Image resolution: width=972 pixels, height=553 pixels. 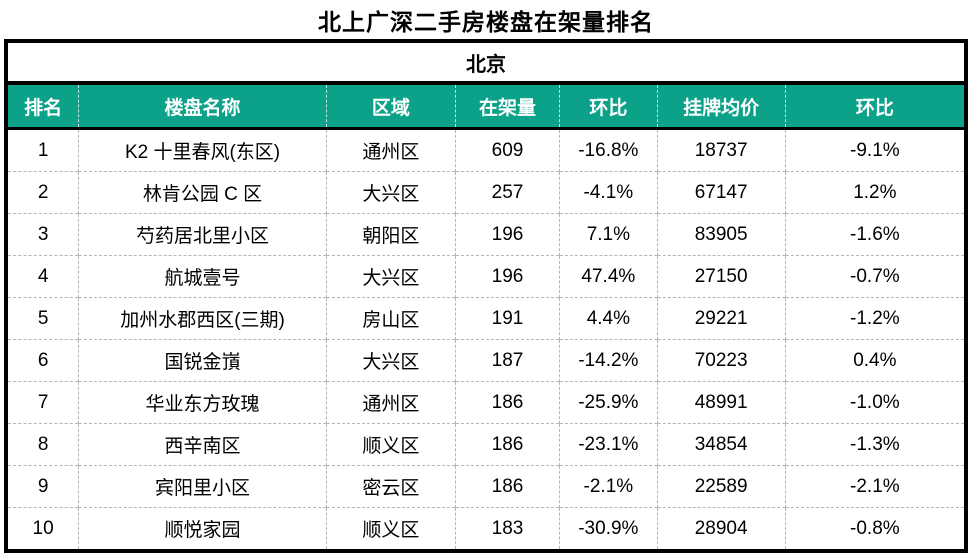 I want to click on price-cell: 29221, so click(x=721, y=318).